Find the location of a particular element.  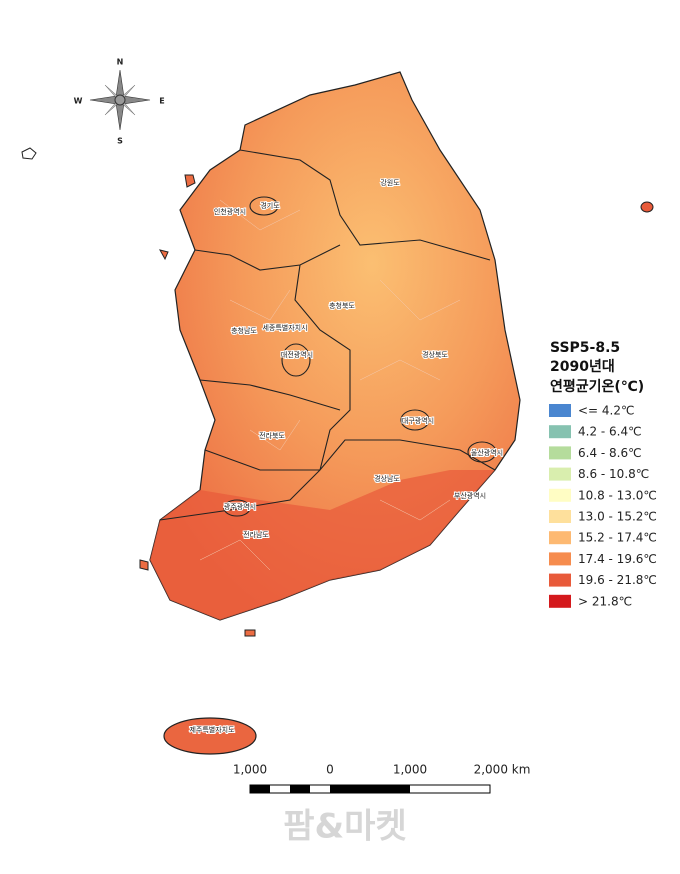

region-label: 충청남도 is located at coordinates (244, 330).